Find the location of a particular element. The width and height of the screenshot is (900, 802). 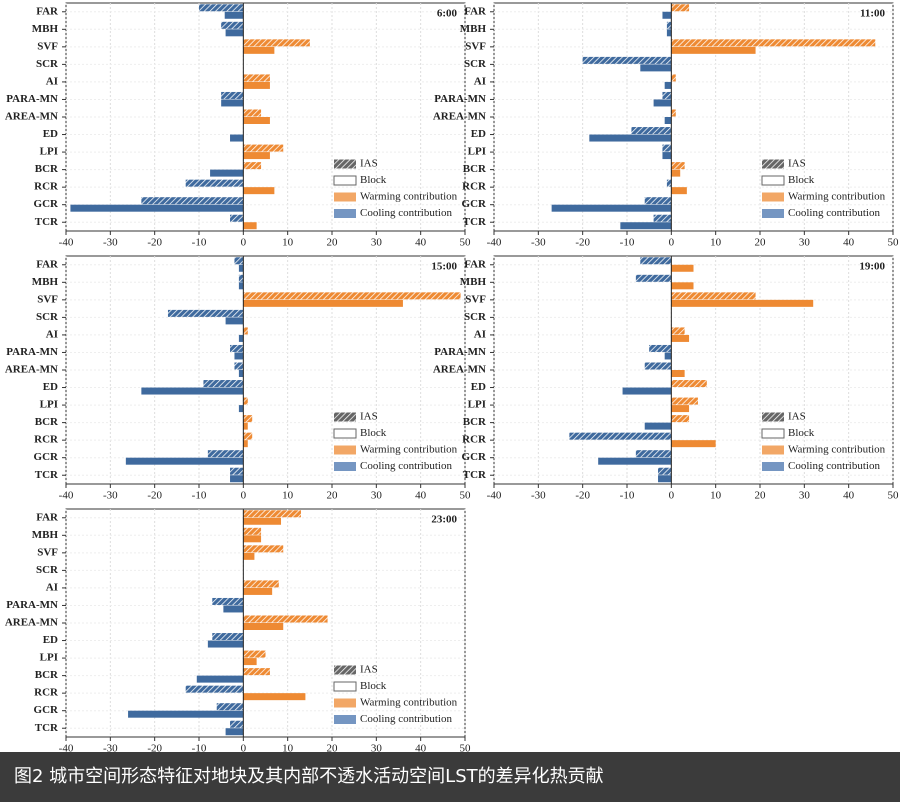

legend-label: Cooling contribution is located at coordinates (406, 719).